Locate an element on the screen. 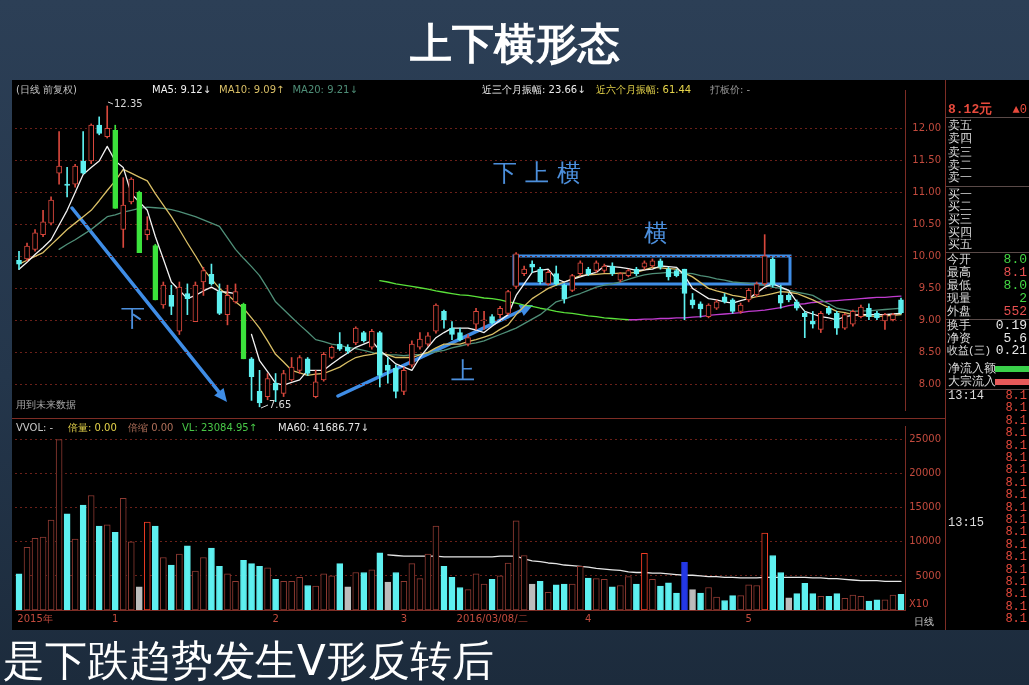  text: 0.19 is located at coordinates (1011, 325).